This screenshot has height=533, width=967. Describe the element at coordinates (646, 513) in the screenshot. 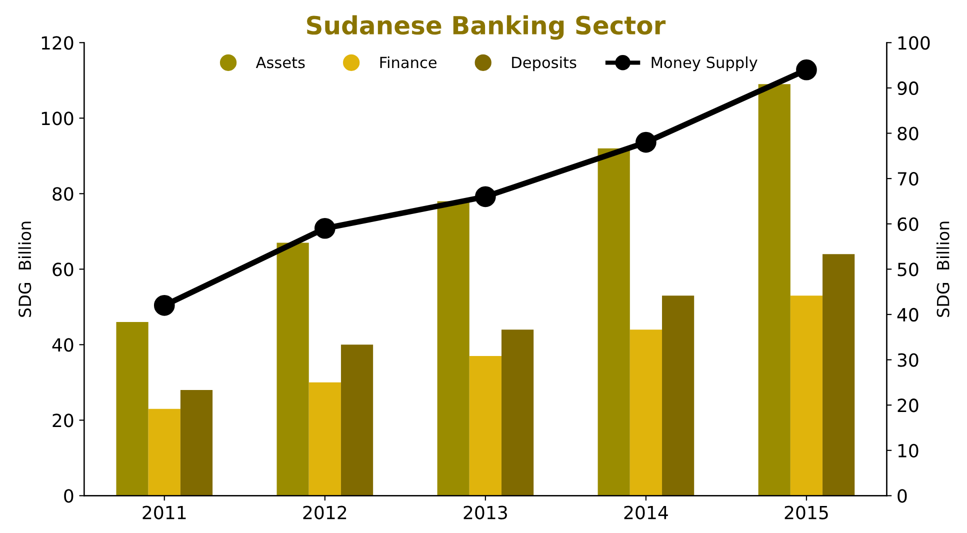

I see `x-tick-label: 2014` at that location.